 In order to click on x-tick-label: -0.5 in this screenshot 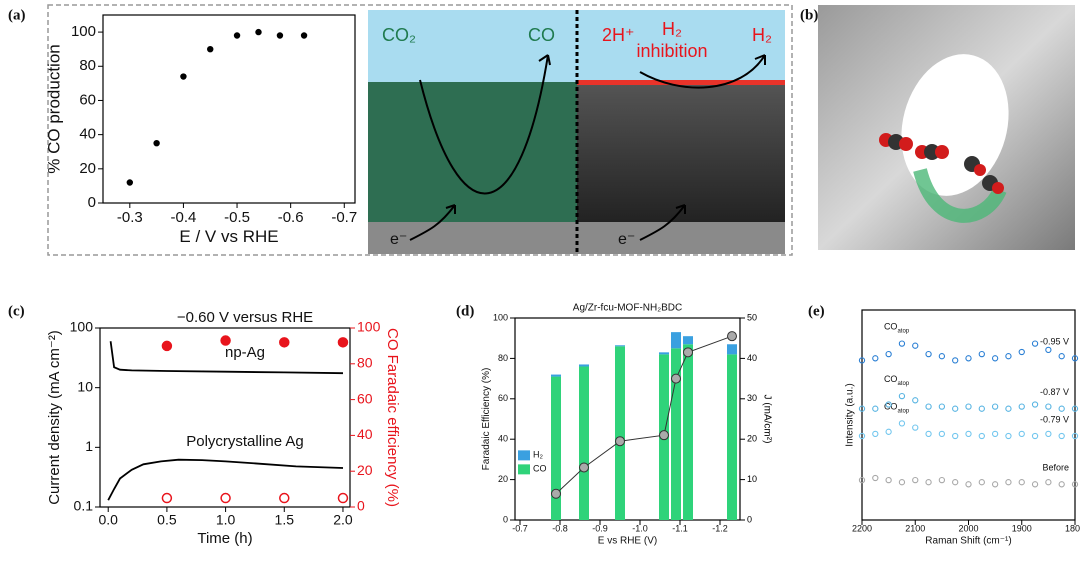, I will do `click(237, 217)`.